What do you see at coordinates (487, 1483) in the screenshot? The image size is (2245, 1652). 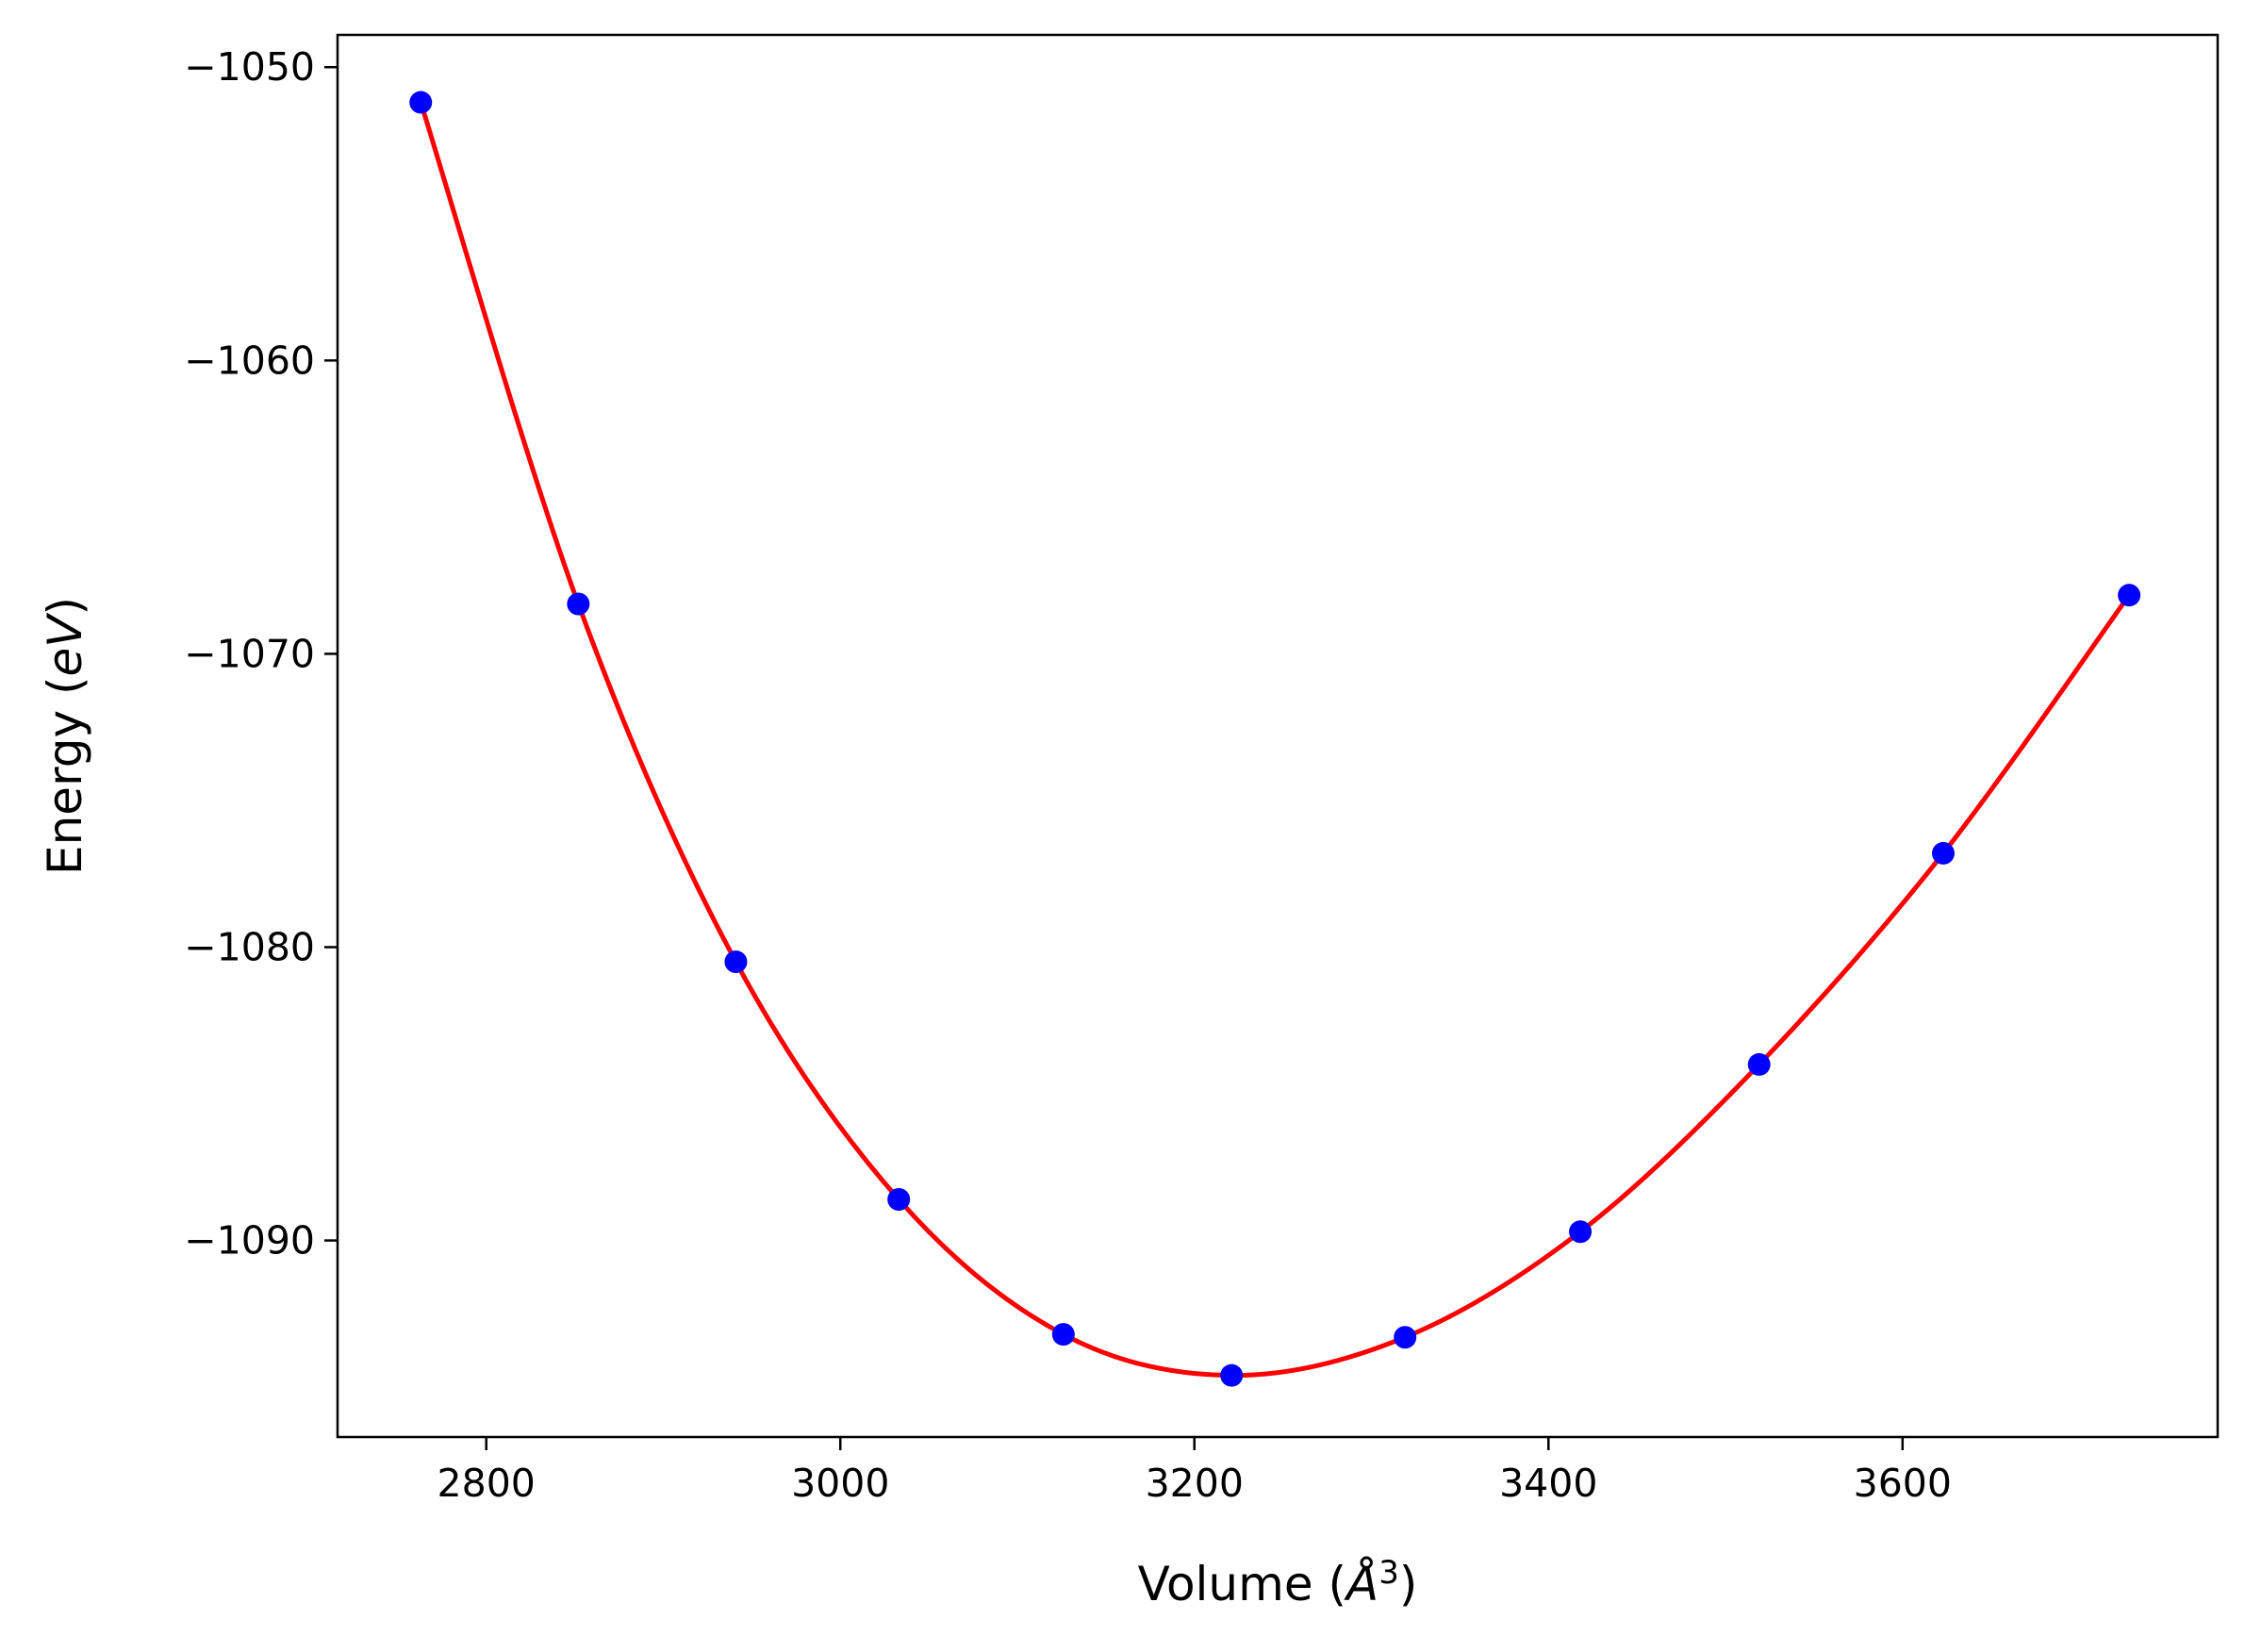 I see `x-tick-label: 2800` at bounding box center [487, 1483].